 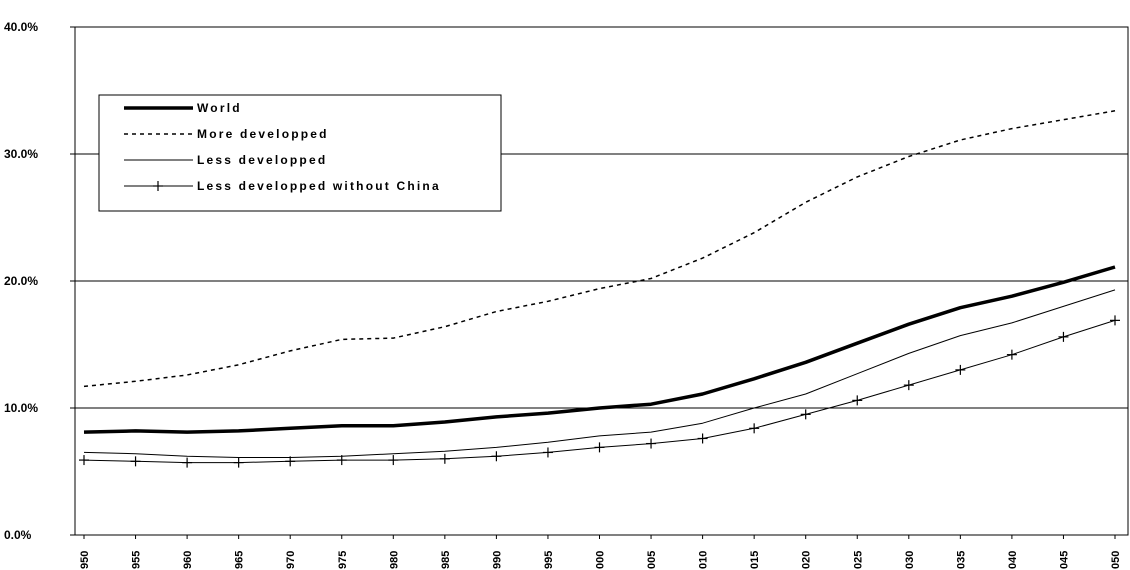 I want to click on legend-label: More developped, so click(x=263, y=134).